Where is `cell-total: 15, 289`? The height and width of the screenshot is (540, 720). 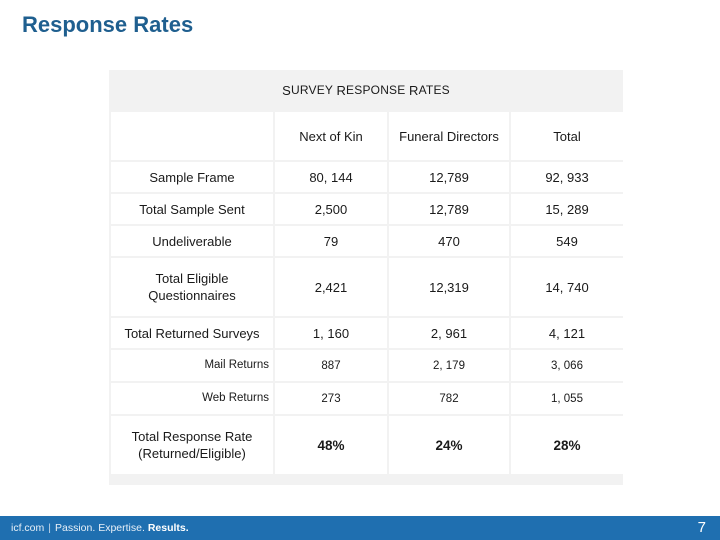
cell-total: 15, 289 is located at coordinates (567, 209).